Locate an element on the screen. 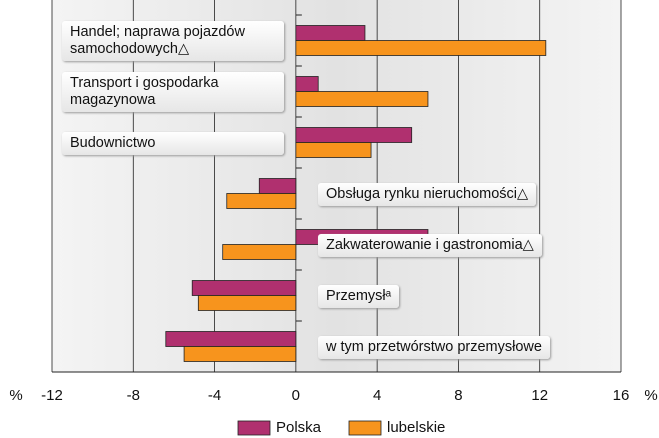 The width and height of the screenshot is (659, 438). x-tick-label: 4 is located at coordinates (377, 395).